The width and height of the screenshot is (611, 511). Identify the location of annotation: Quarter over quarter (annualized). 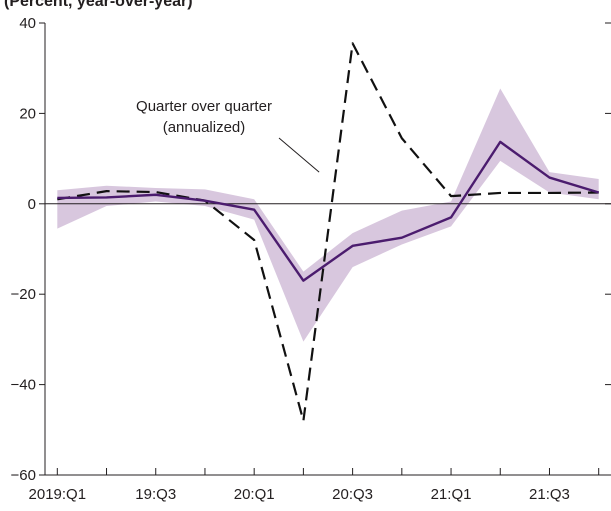
(228, 135).